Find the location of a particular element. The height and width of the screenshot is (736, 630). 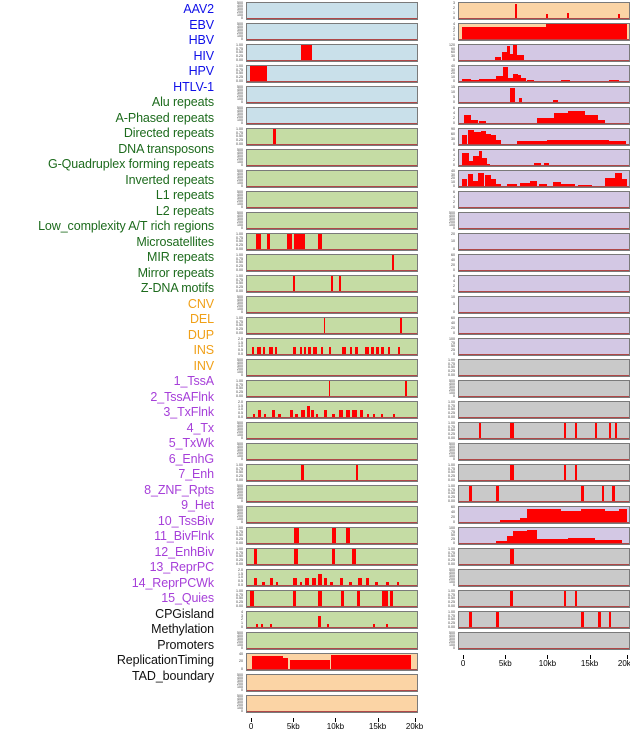

x-tick-label: 15kb is located at coordinates (589, 663).